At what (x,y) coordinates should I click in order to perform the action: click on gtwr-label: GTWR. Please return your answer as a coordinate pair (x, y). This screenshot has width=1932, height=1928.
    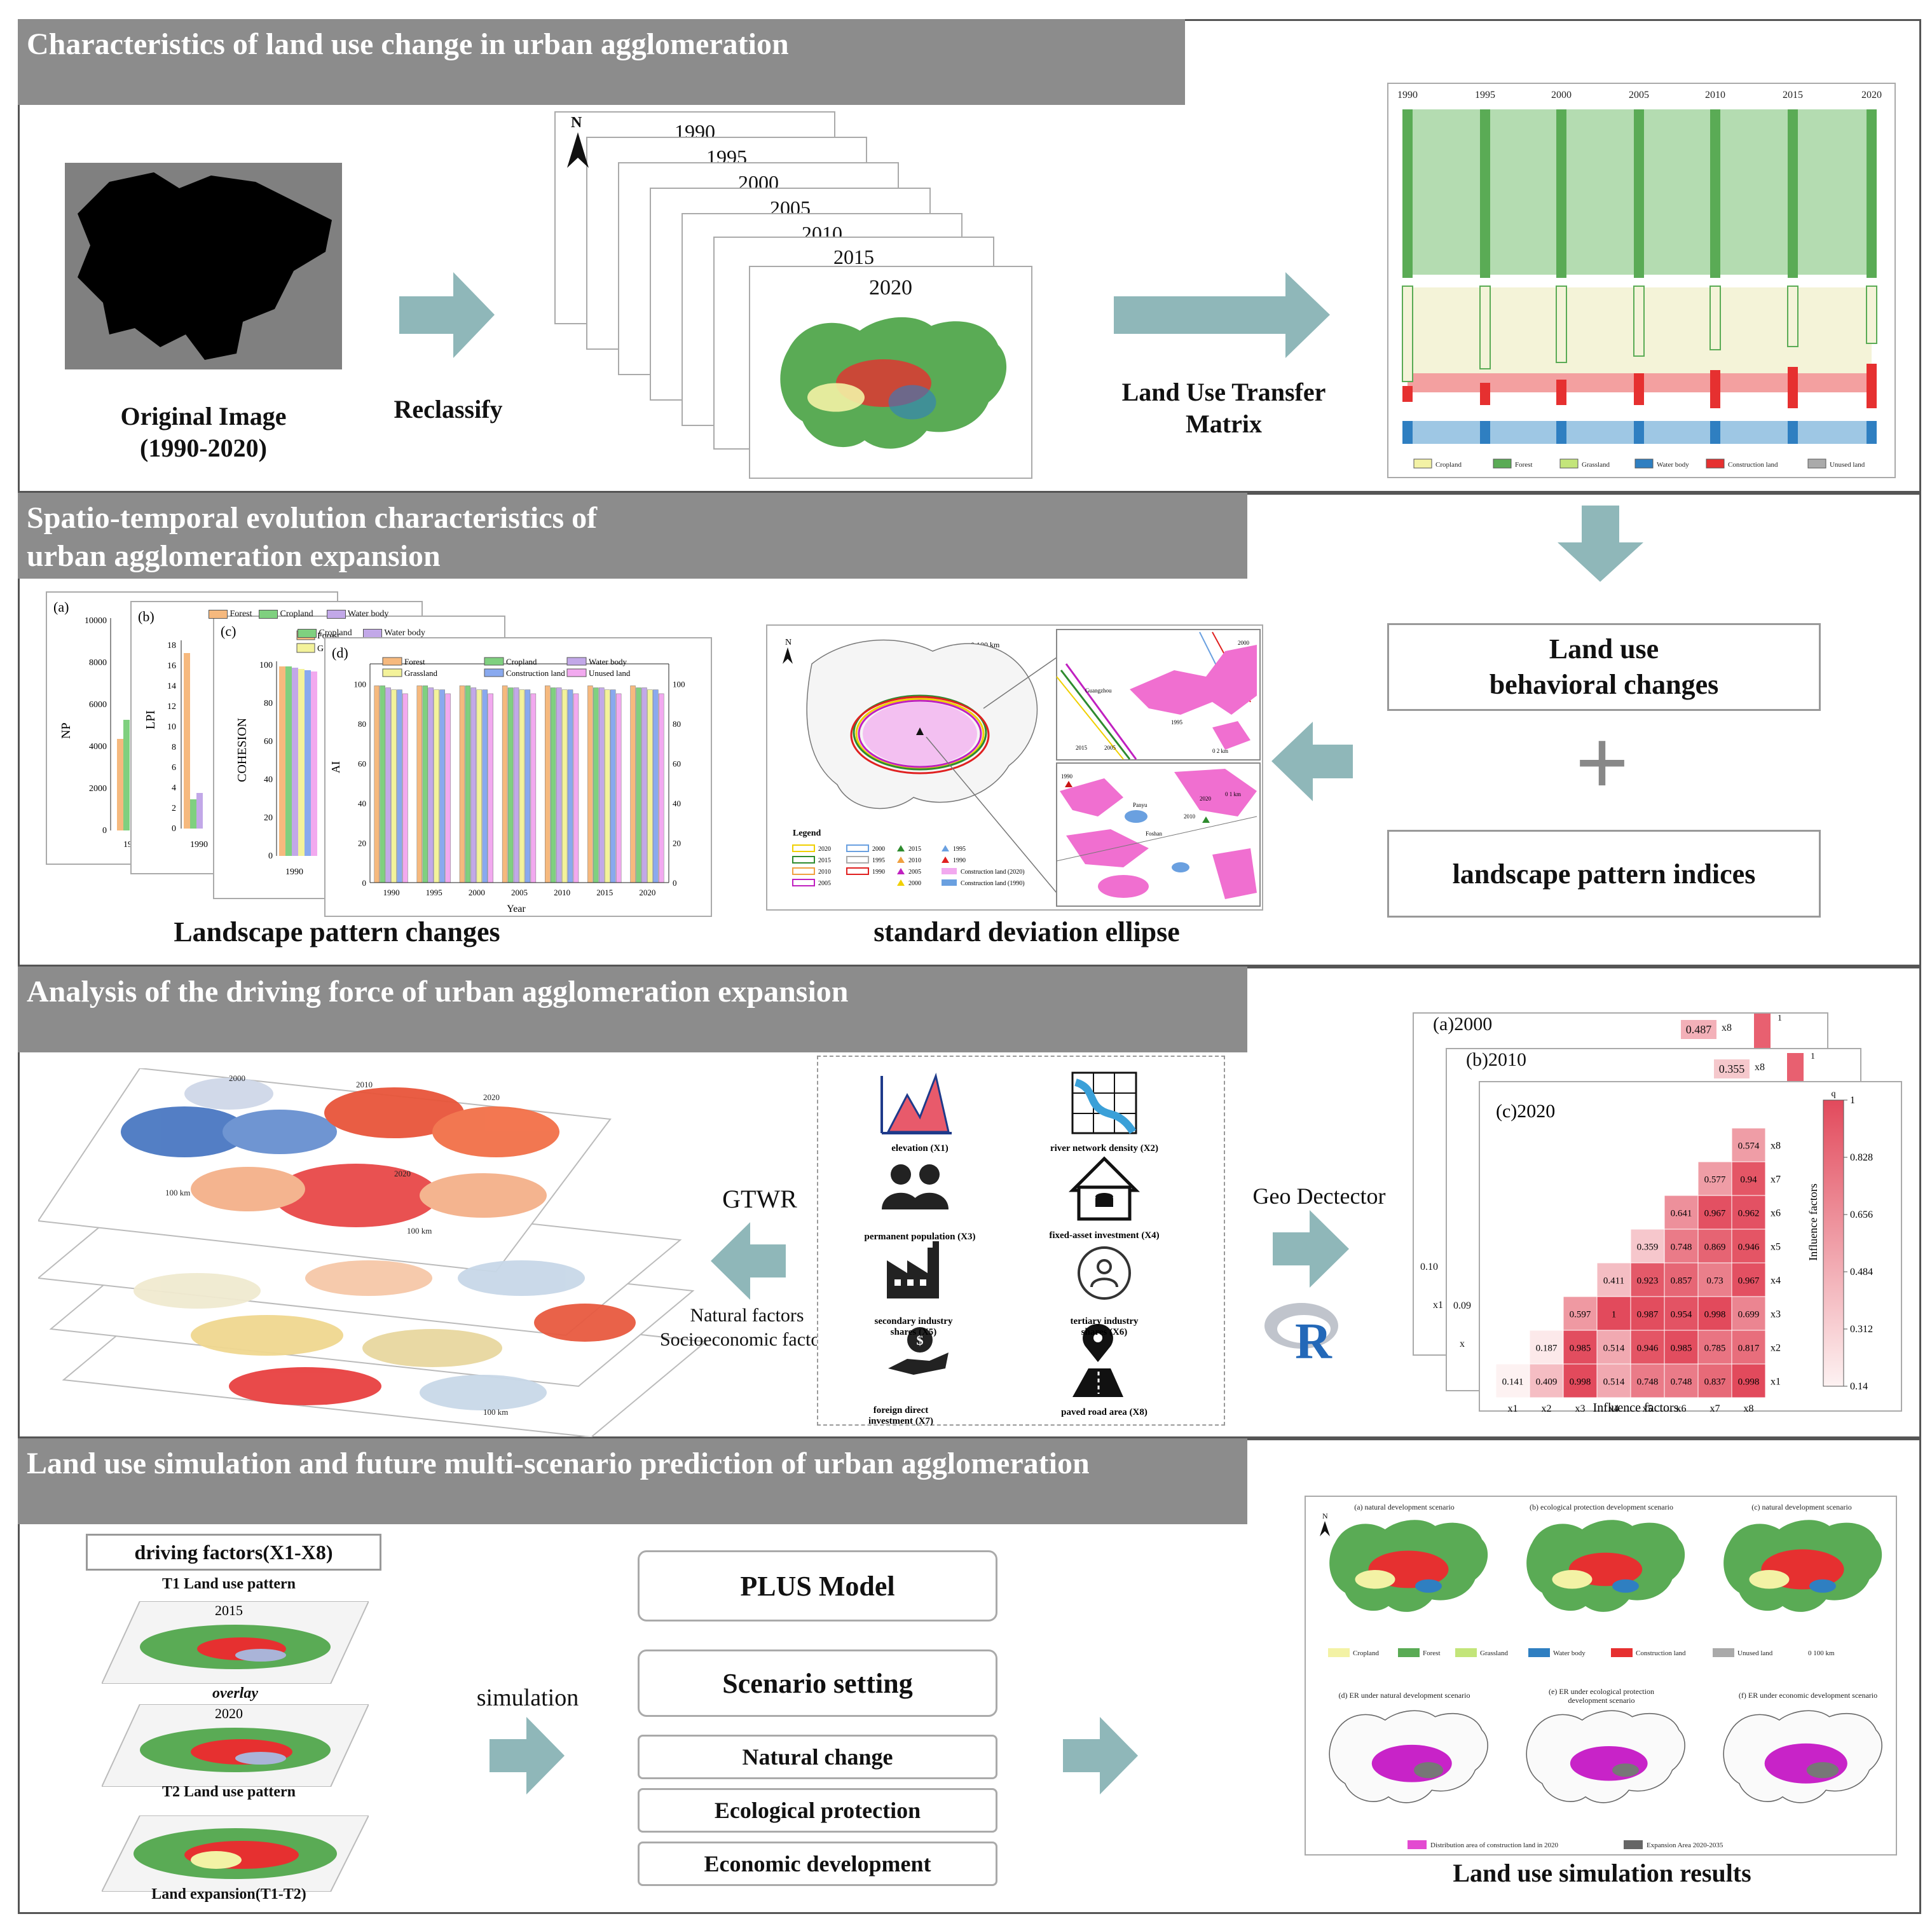
    Looking at the image, I should click on (760, 1199).